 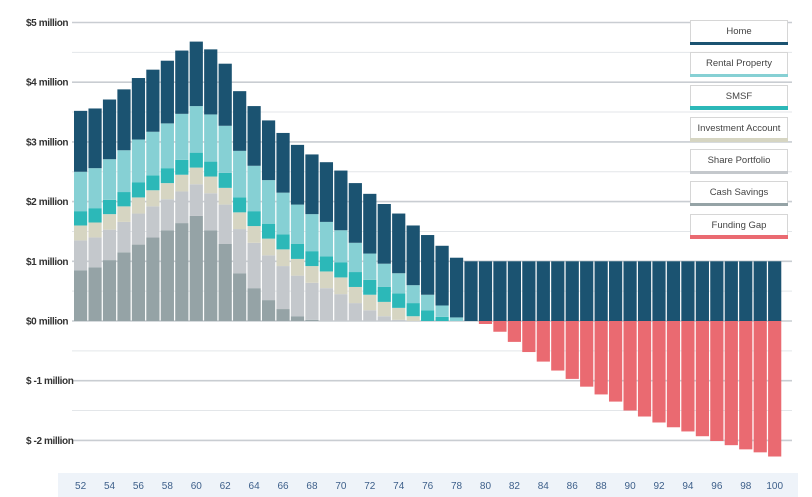 What do you see at coordinates (739, 97) in the screenshot?
I see `legend-item-smsf: SMSF` at bounding box center [739, 97].